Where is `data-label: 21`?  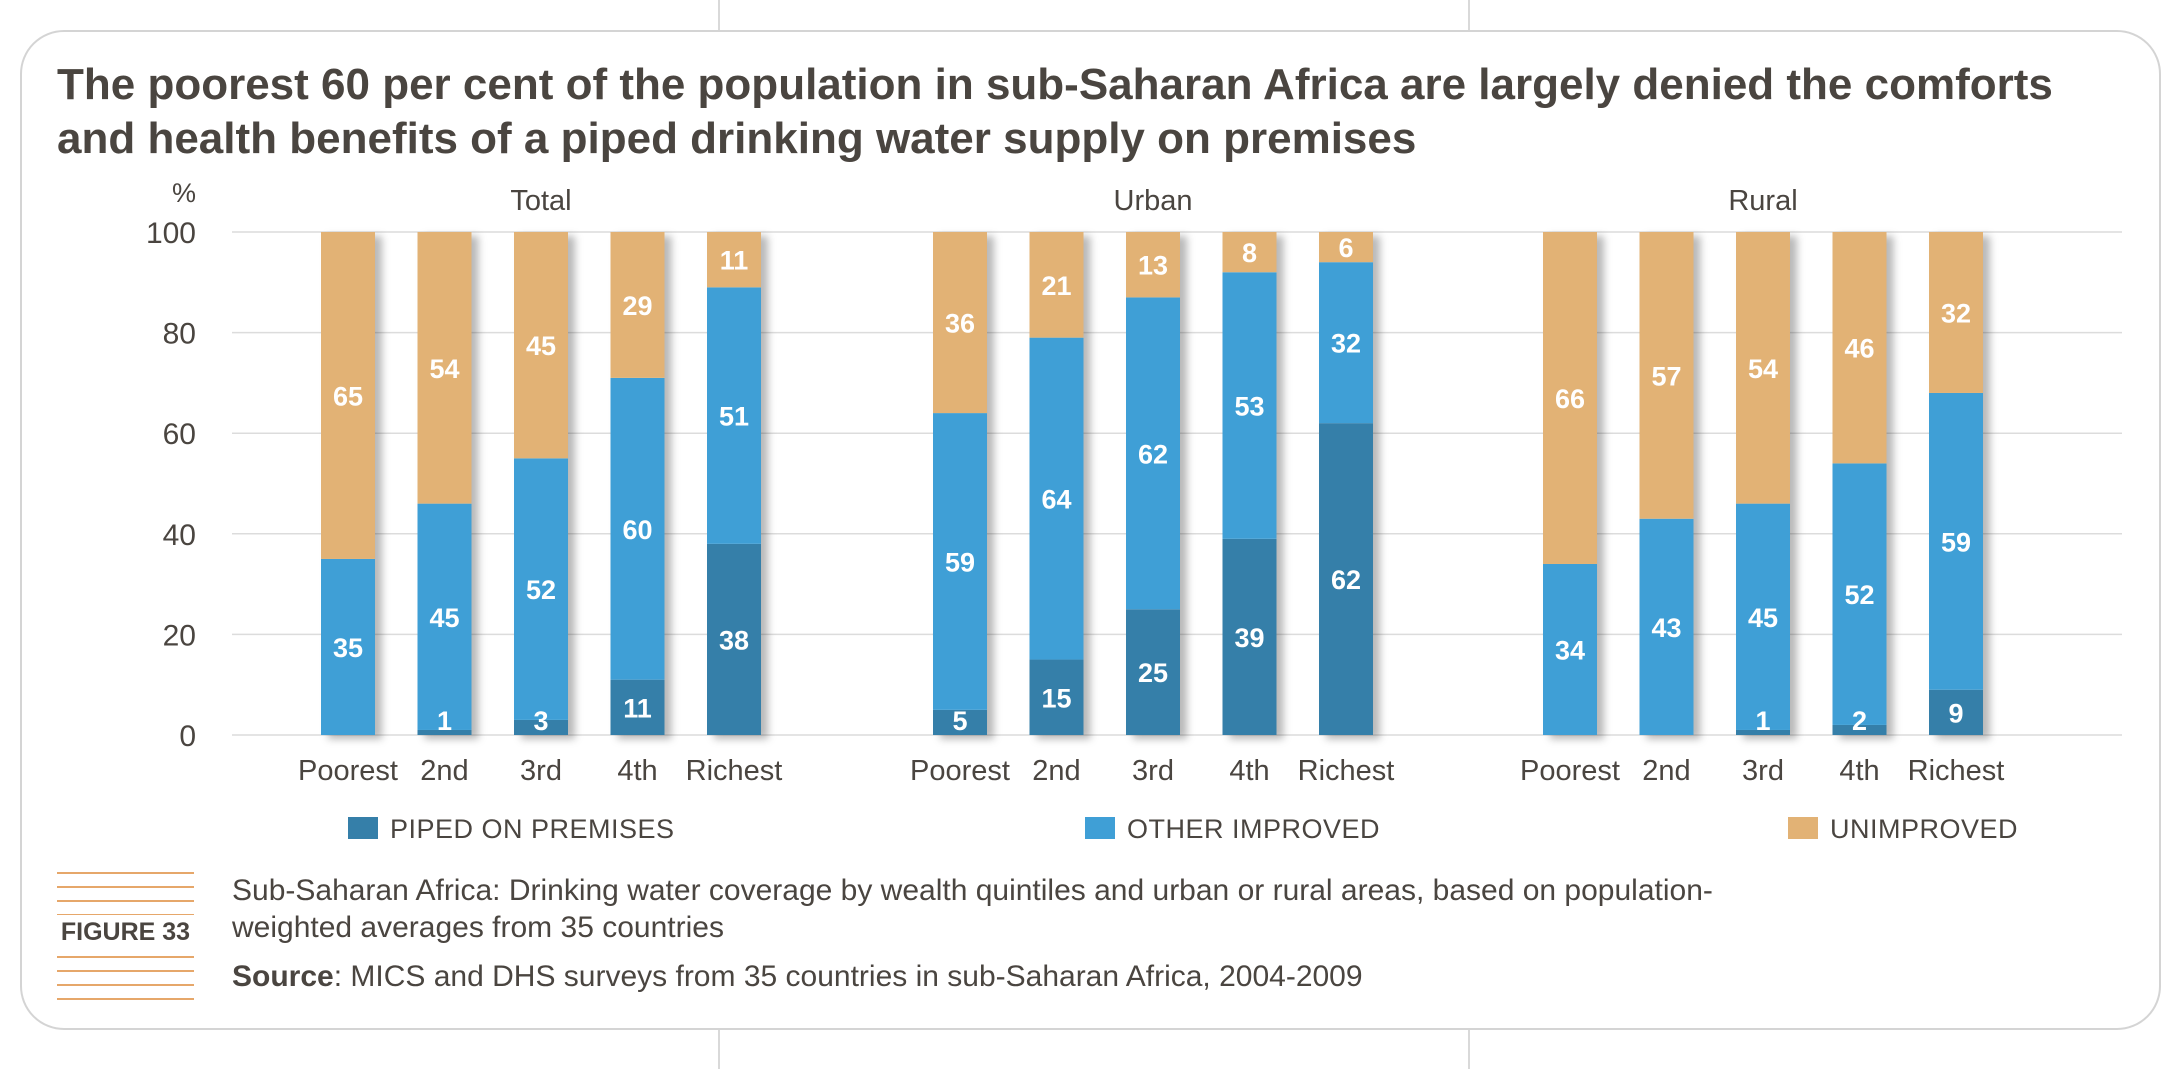 data-label: 21 is located at coordinates (1056, 286).